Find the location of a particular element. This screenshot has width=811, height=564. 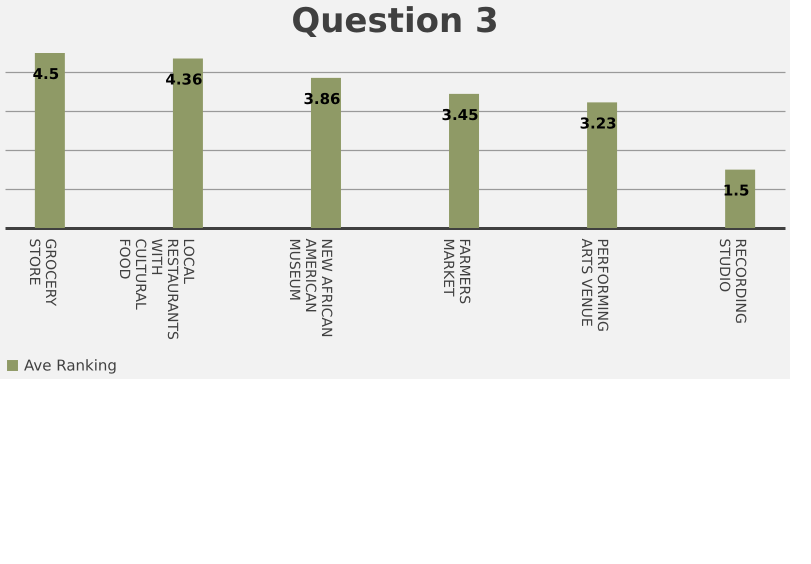

data-label: 4.5 is located at coordinates (46, 74).